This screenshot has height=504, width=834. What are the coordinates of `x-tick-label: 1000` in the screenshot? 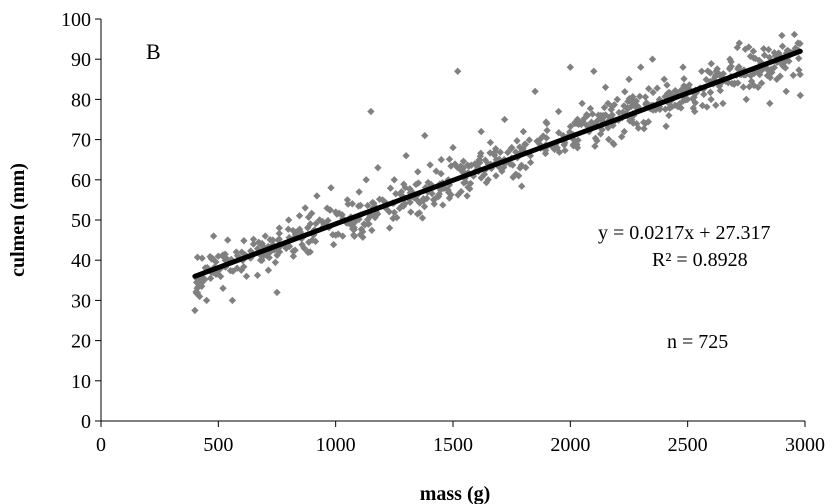 It's located at (336, 445).